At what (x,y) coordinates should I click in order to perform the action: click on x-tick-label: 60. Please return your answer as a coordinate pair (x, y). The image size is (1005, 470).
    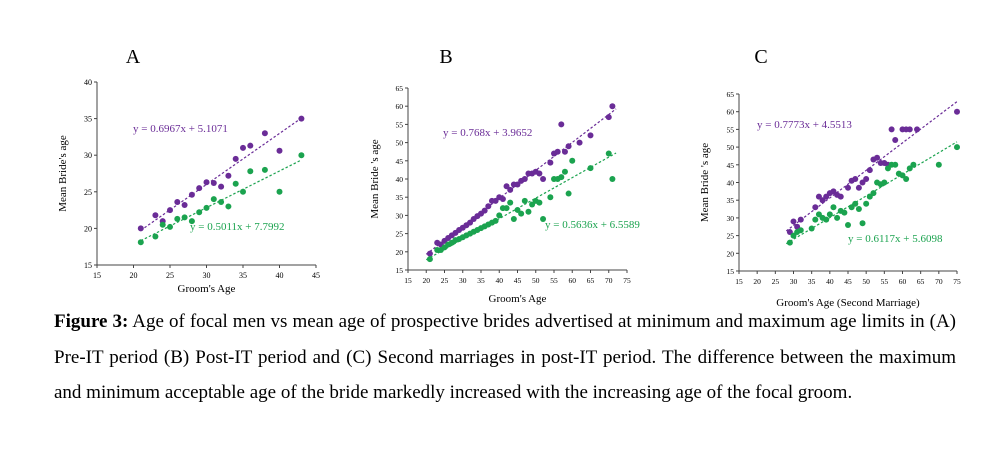
    Looking at the image, I should click on (573, 280).